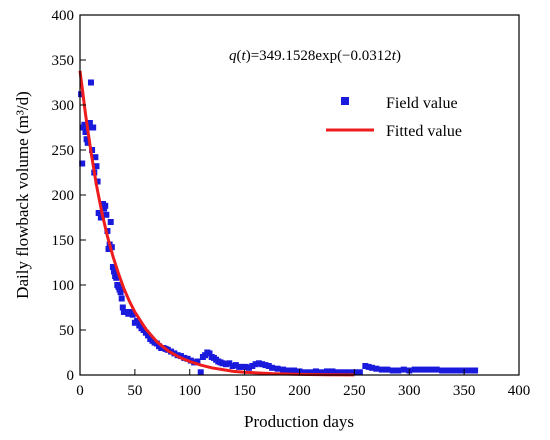 The image size is (550, 440). What do you see at coordinates (354, 391) in the screenshot?
I see `x-tick-label: 250` at bounding box center [354, 391].